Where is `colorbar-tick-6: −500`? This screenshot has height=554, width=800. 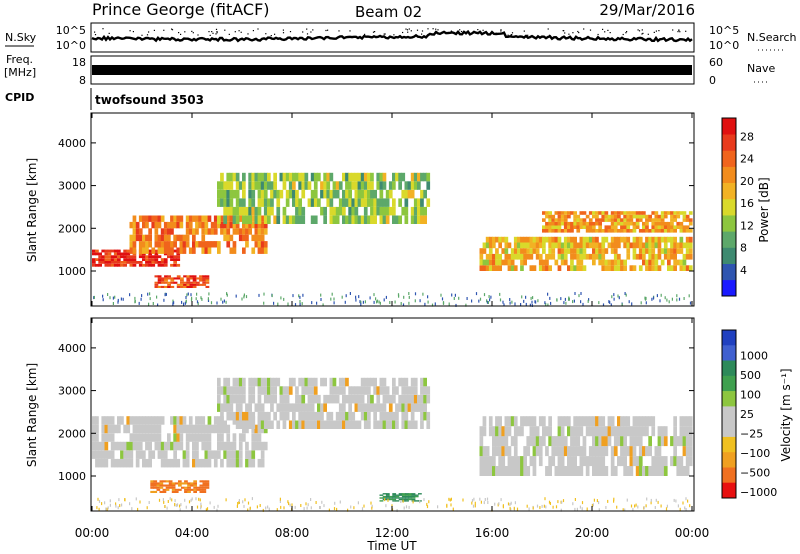
colorbar-tick-6: −500 is located at coordinates (755, 473).